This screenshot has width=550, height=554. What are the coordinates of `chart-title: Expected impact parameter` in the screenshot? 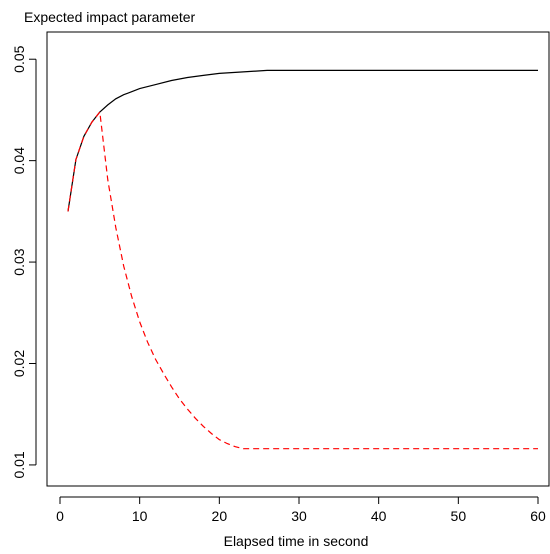 It's located at (110, 17).